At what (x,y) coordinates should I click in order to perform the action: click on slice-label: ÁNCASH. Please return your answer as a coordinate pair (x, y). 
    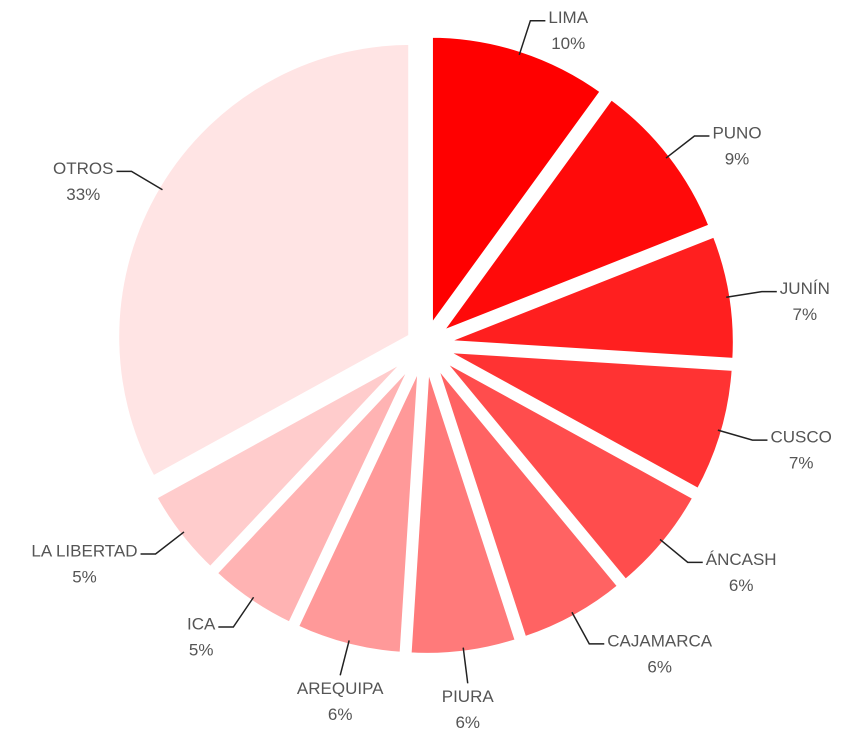
    Looking at the image, I should click on (741, 559).